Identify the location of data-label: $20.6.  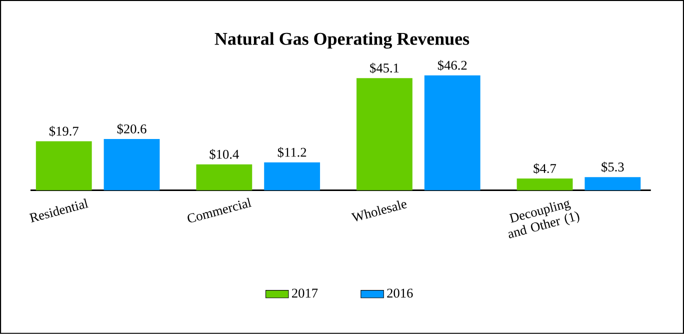
(131, 129).